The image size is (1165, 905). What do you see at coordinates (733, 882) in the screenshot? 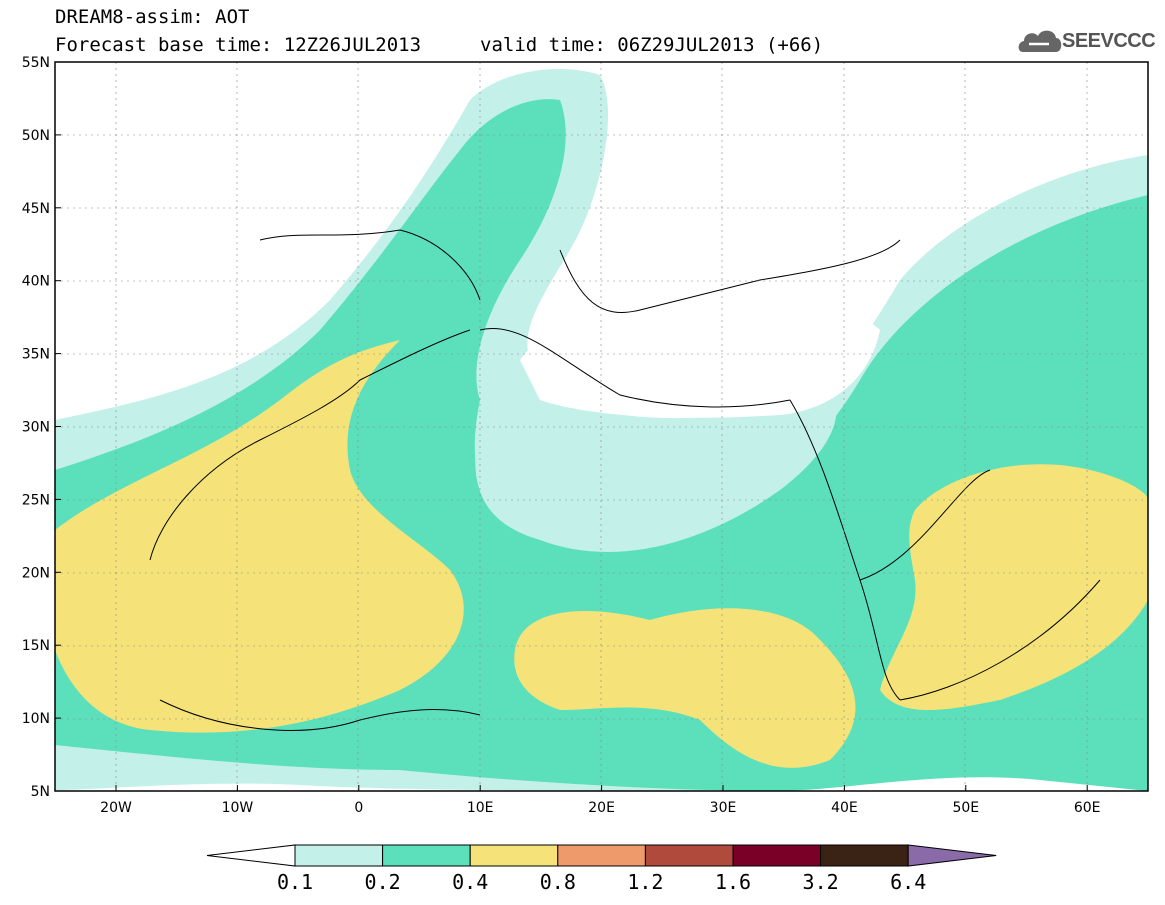
I see `colorbar-label: 1.6` at bounding box center [733, 882].